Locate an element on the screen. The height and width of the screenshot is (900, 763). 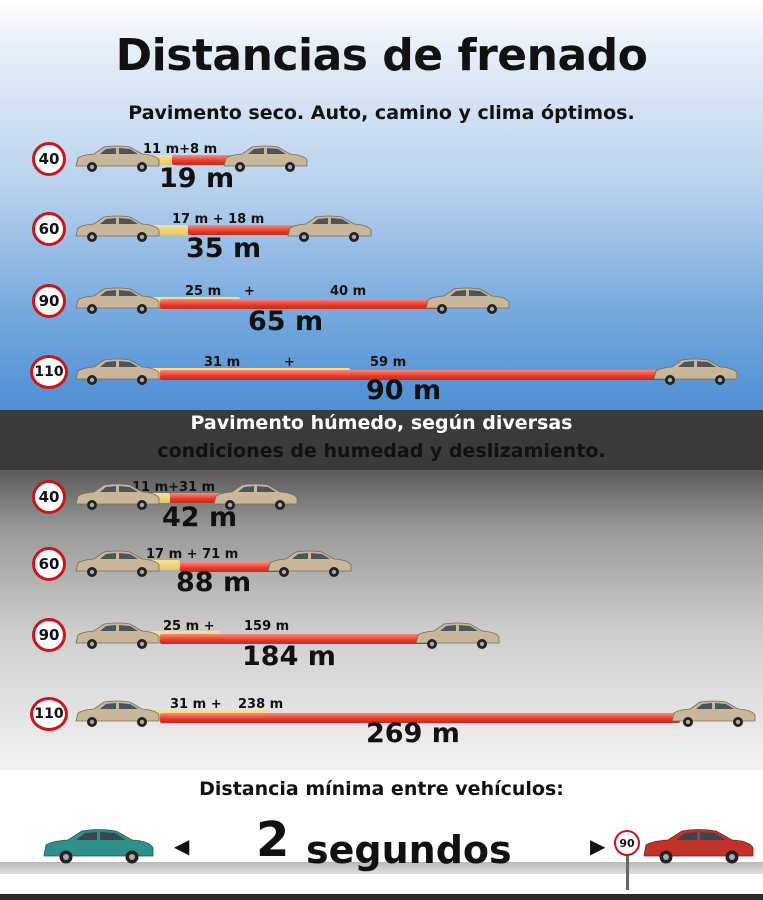
speed-sign-110-wet: 110 is located at coordinates (49, 714).